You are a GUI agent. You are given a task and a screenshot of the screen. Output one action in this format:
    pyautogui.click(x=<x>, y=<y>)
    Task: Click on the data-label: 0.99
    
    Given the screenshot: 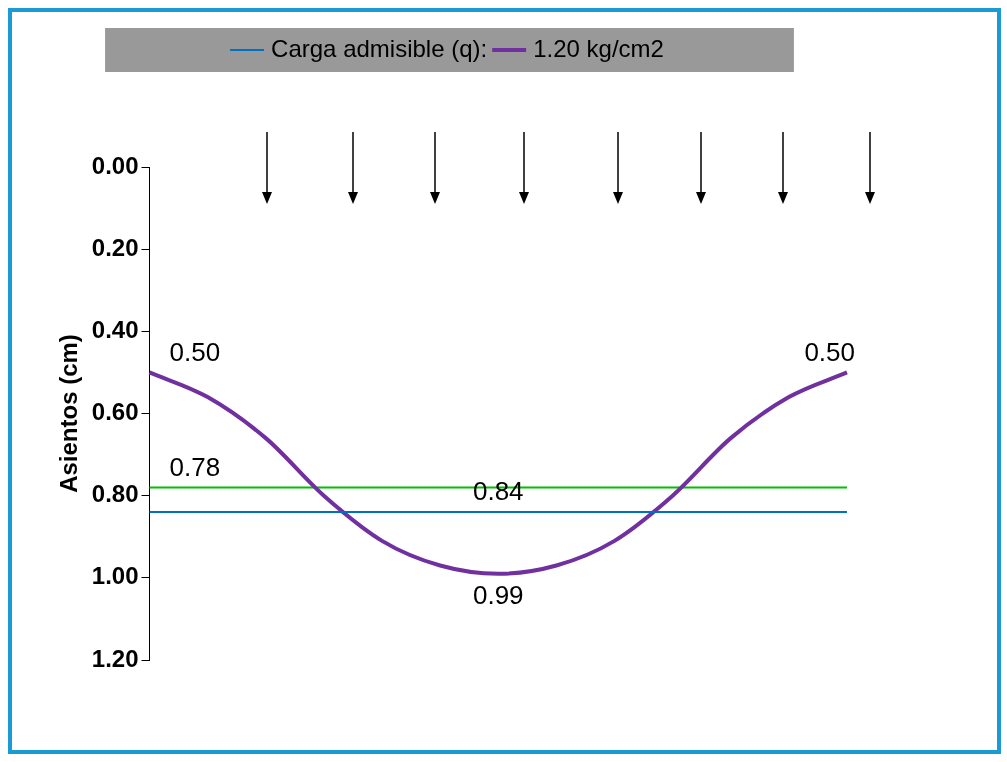 What is the action you would take?
    pyautogui.click(x=498, y=594)
    